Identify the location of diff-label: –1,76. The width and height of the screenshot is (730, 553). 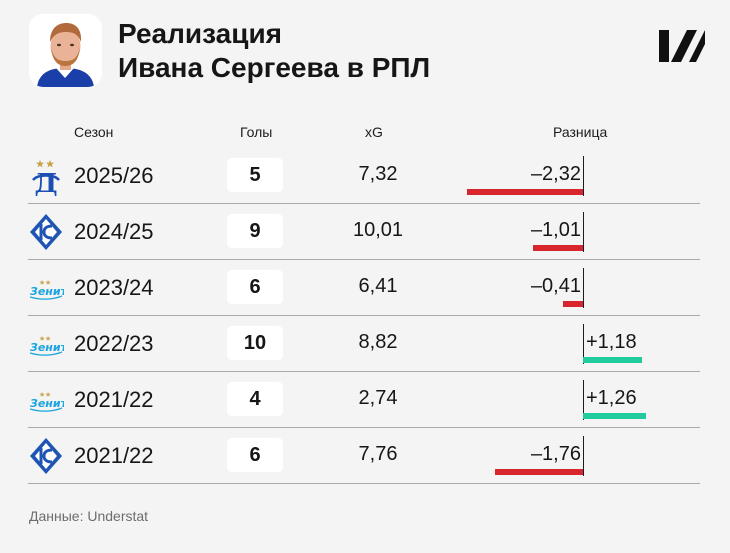
(555, 454).